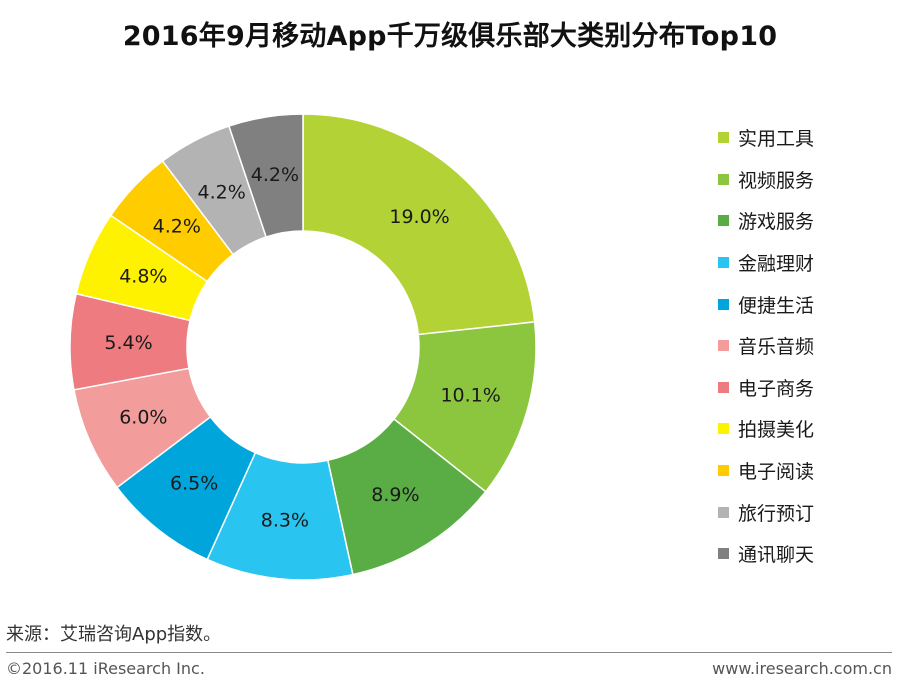  I want to click on legend-label: 便捷生活, so click(776, 305).